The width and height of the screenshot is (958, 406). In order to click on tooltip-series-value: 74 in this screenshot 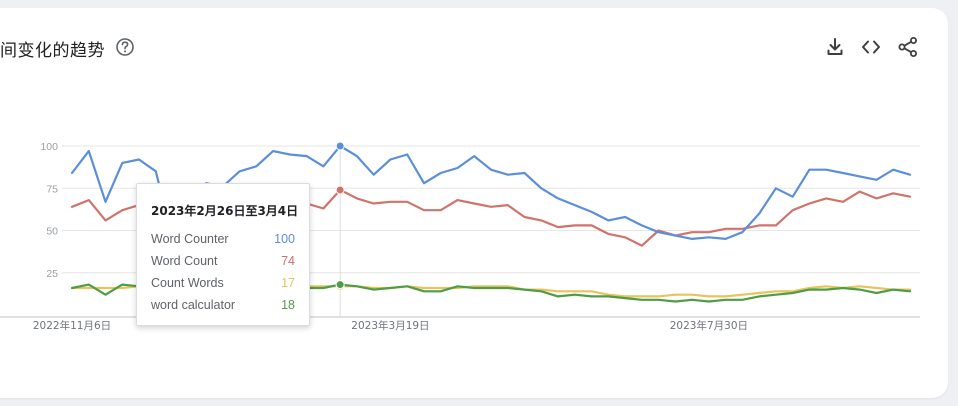, I will do `click(288, 261)`.